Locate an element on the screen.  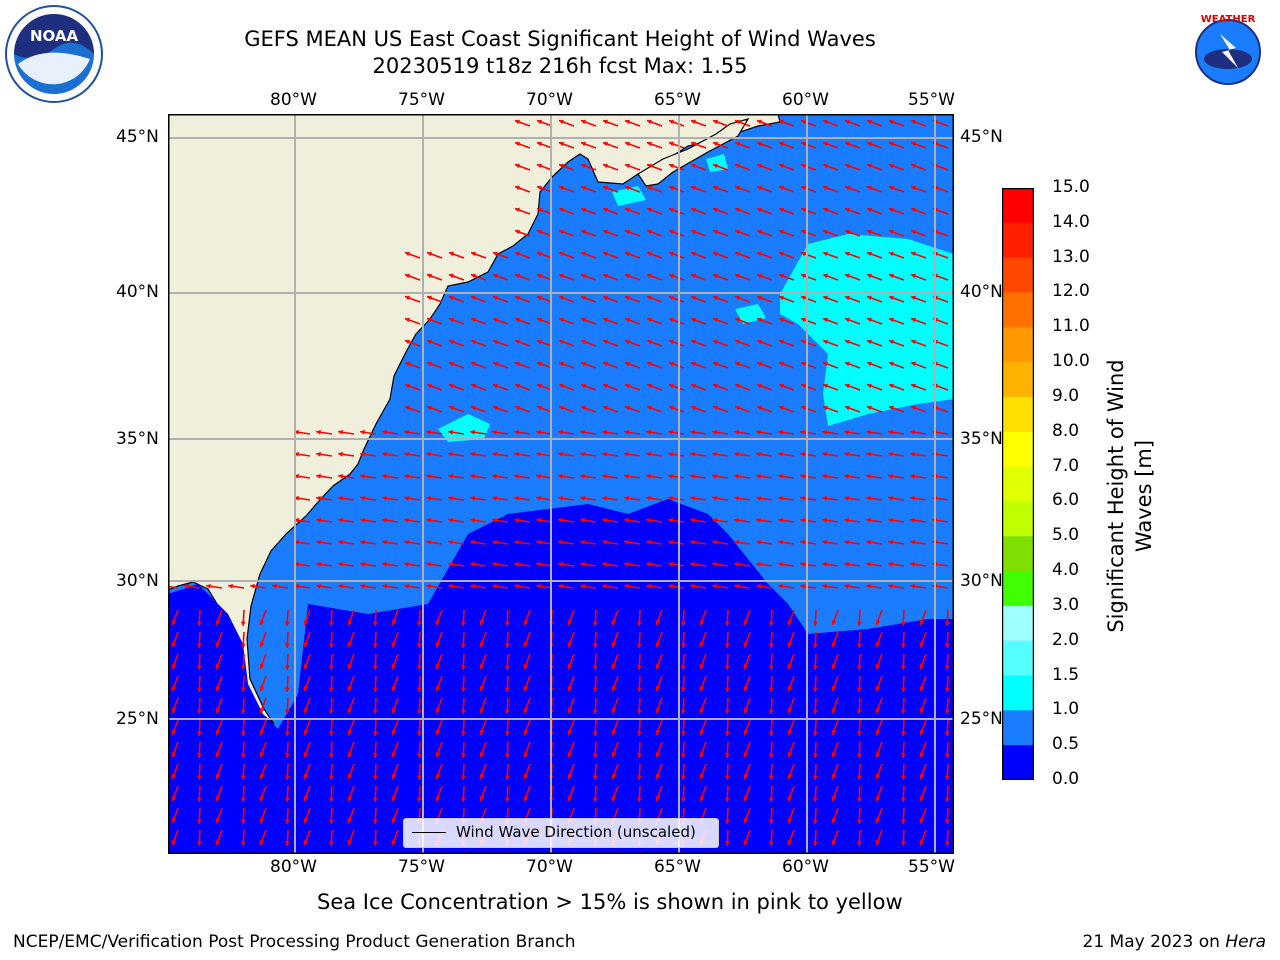
colorbar-tick-label: 3.0 is located at coordinates (1066, 604).